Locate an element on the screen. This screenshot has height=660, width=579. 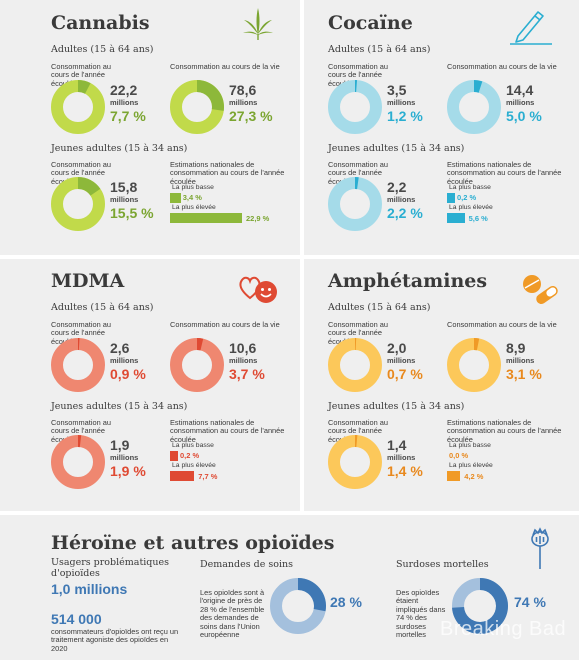
mdma-lowest-pct: 0,2 % is located at coordinates (190, 455).